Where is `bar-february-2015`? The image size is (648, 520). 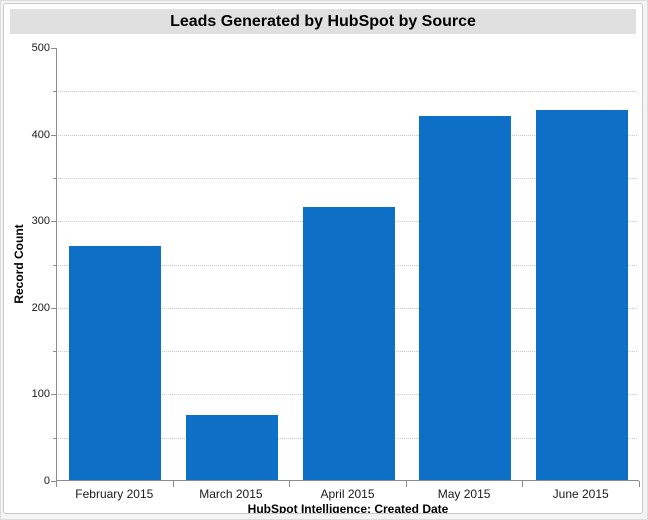
bar-february-2015 is located at coordinates (115, 363).